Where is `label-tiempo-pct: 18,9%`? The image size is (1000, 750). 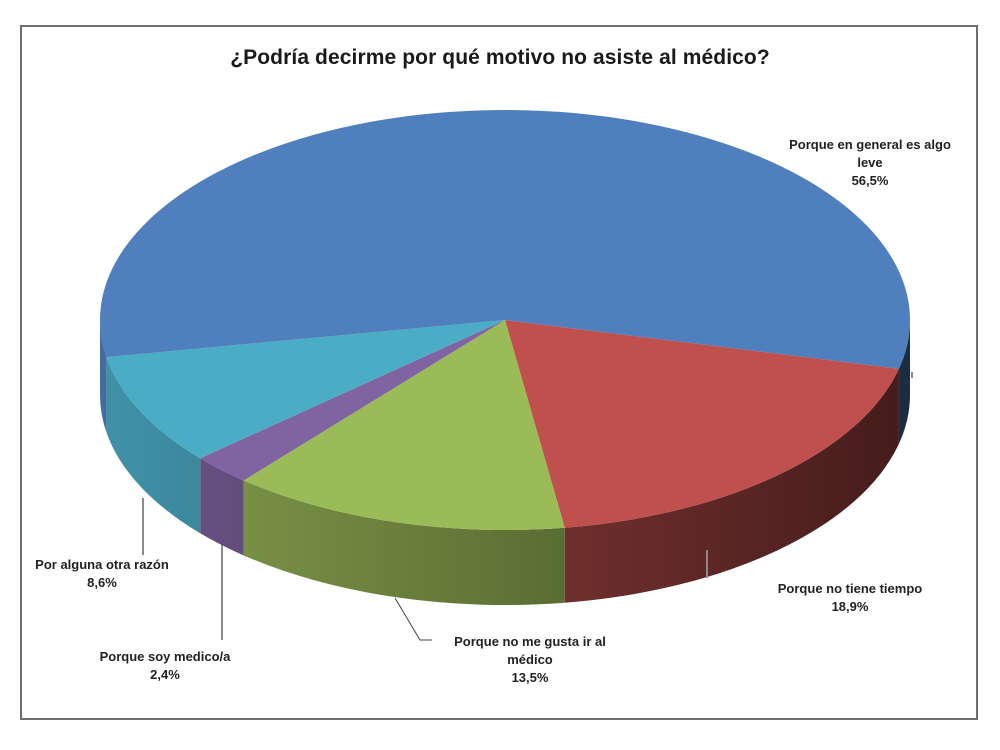 label-tiempo-pct: 18,9% is located at coordinates (850, 606).